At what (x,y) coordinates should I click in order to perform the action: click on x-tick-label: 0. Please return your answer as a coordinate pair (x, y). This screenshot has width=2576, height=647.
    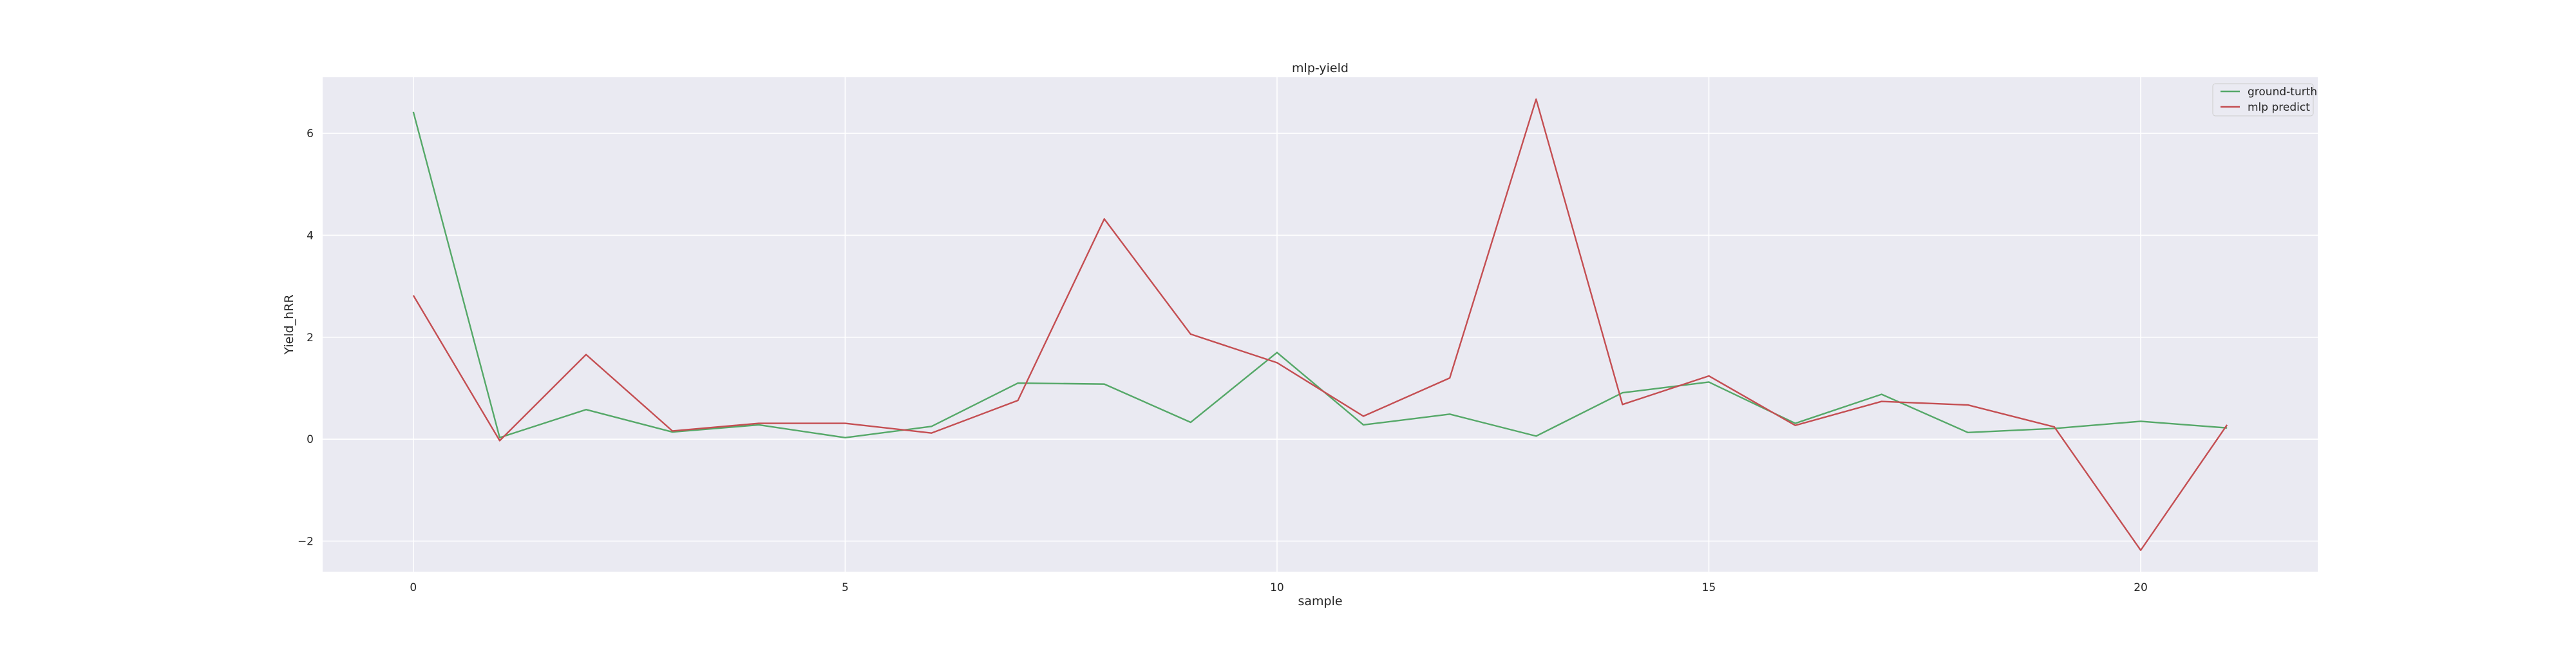
    Looking at the image, I should click on (414, 587).